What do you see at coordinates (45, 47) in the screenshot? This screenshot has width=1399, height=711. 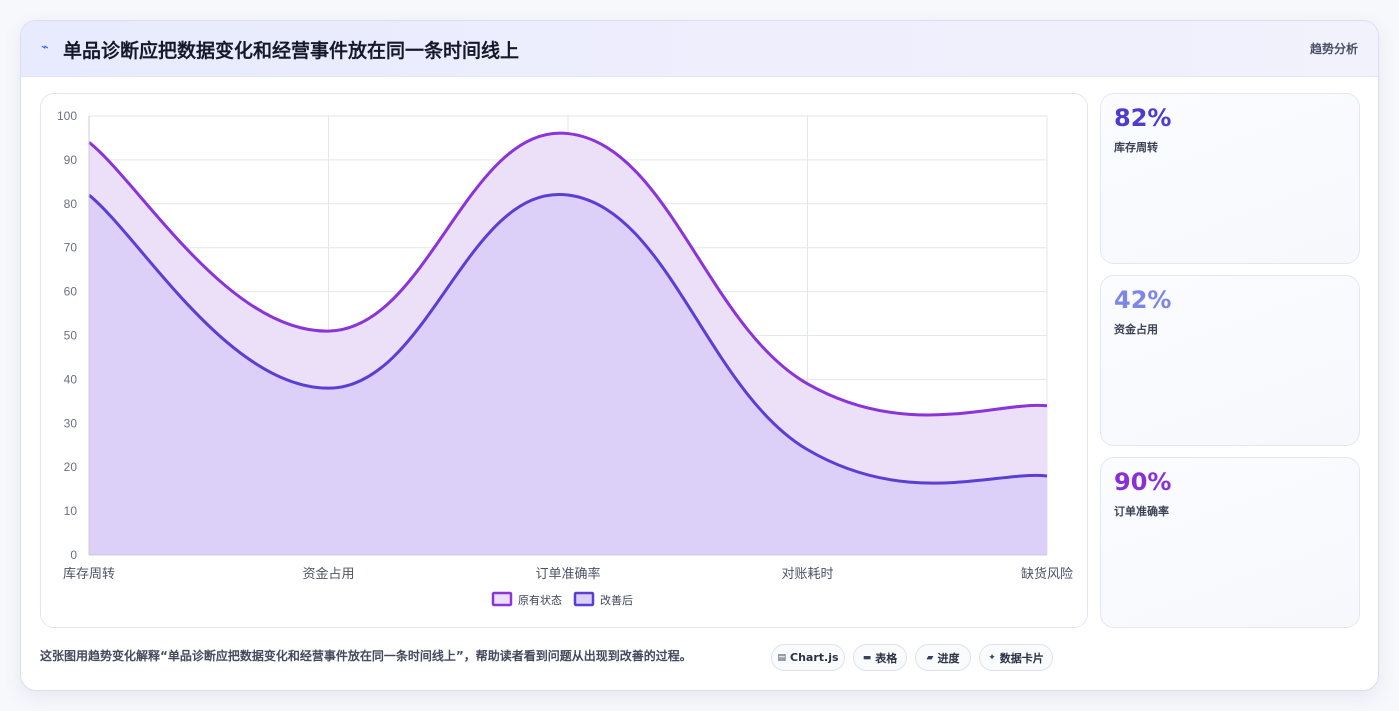 I see `pulse-icon: ⌁` at bounding box center [45, 47].